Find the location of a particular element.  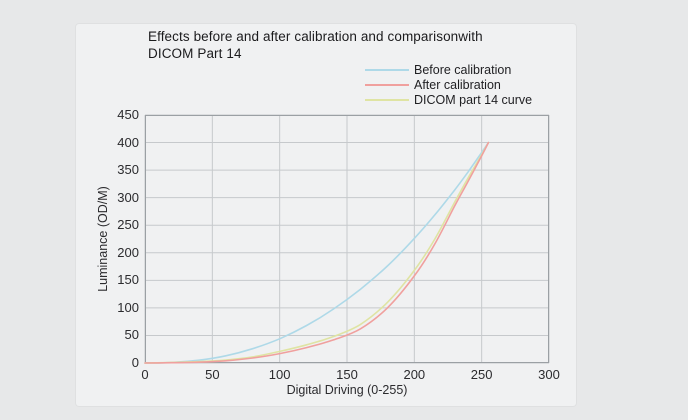

y-tick-label: 150 is located at coordinates (128, 280).